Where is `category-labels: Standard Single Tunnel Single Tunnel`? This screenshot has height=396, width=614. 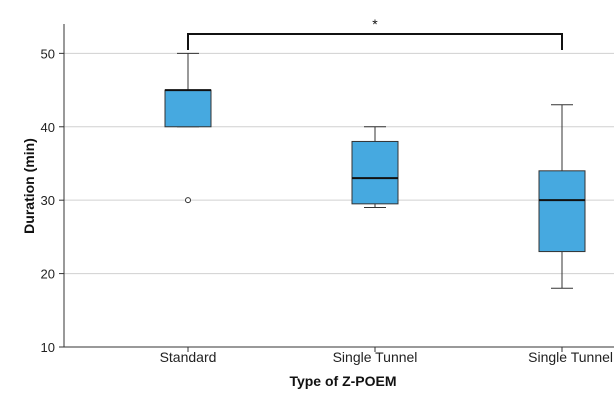
category-labels: Standard Single Tunnel Single Tunnel is located at coordinates (386, 356).